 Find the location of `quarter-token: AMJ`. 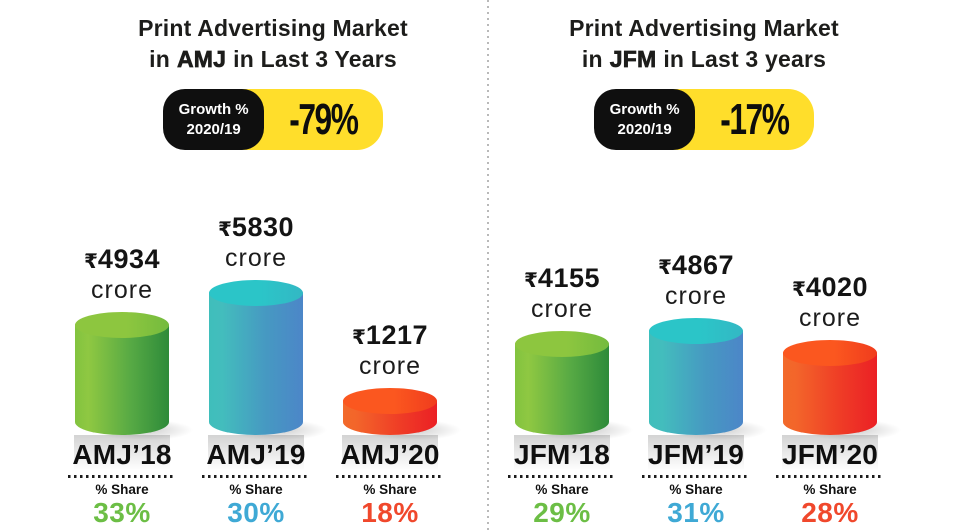

quarter-token: AMJ is located at coordinates (201, 59).